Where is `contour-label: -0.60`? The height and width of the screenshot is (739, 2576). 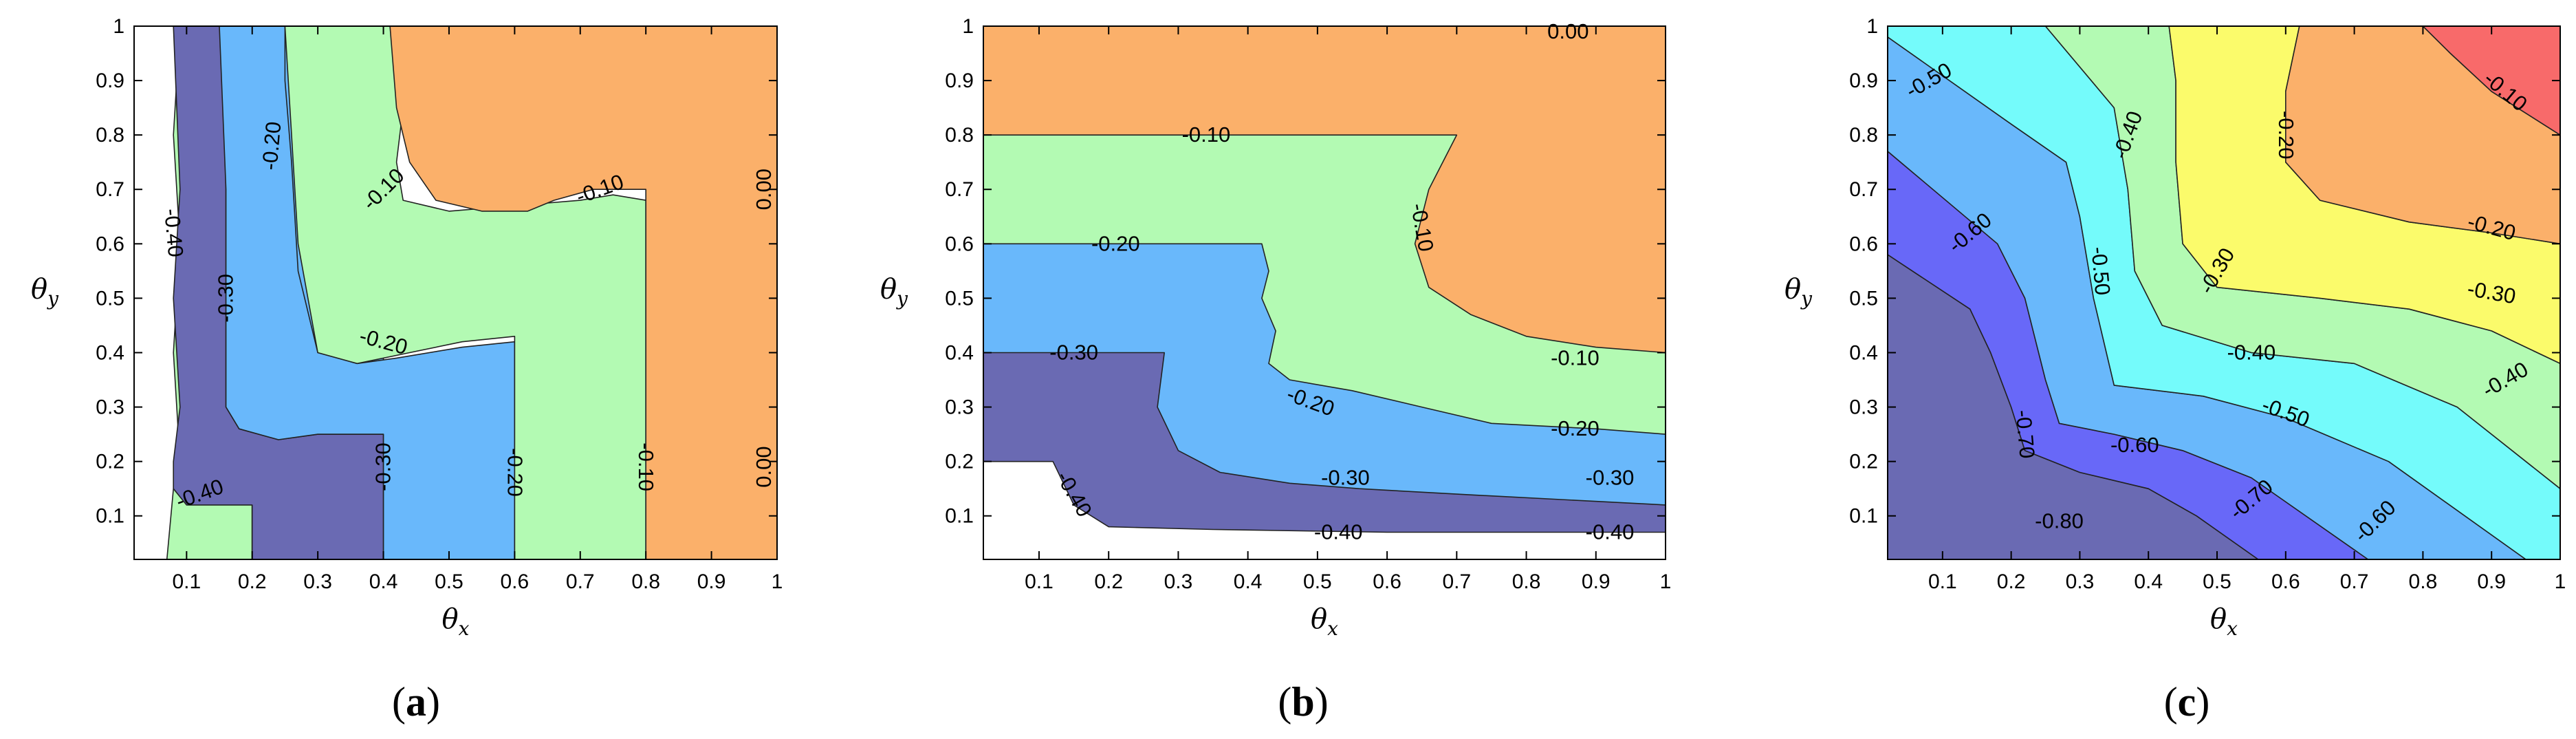
contour-label: -0.60 is located at coordinates (2134, 445).